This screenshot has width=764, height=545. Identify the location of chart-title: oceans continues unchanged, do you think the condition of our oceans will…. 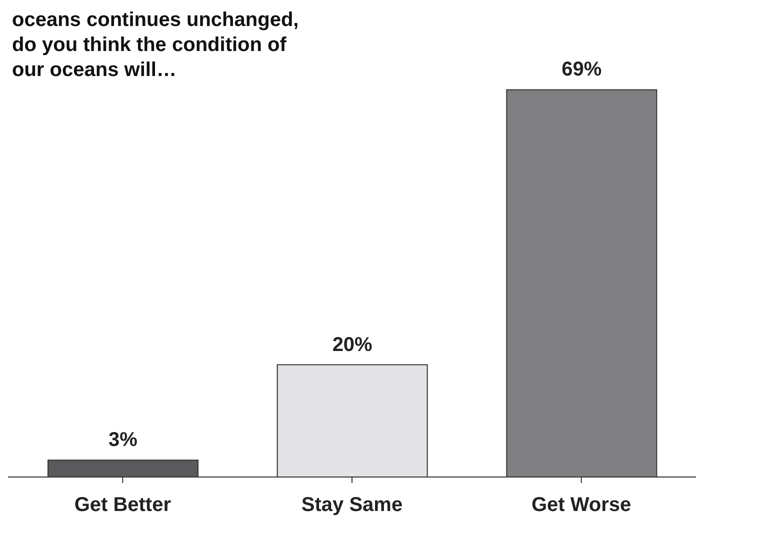
(156, 45).